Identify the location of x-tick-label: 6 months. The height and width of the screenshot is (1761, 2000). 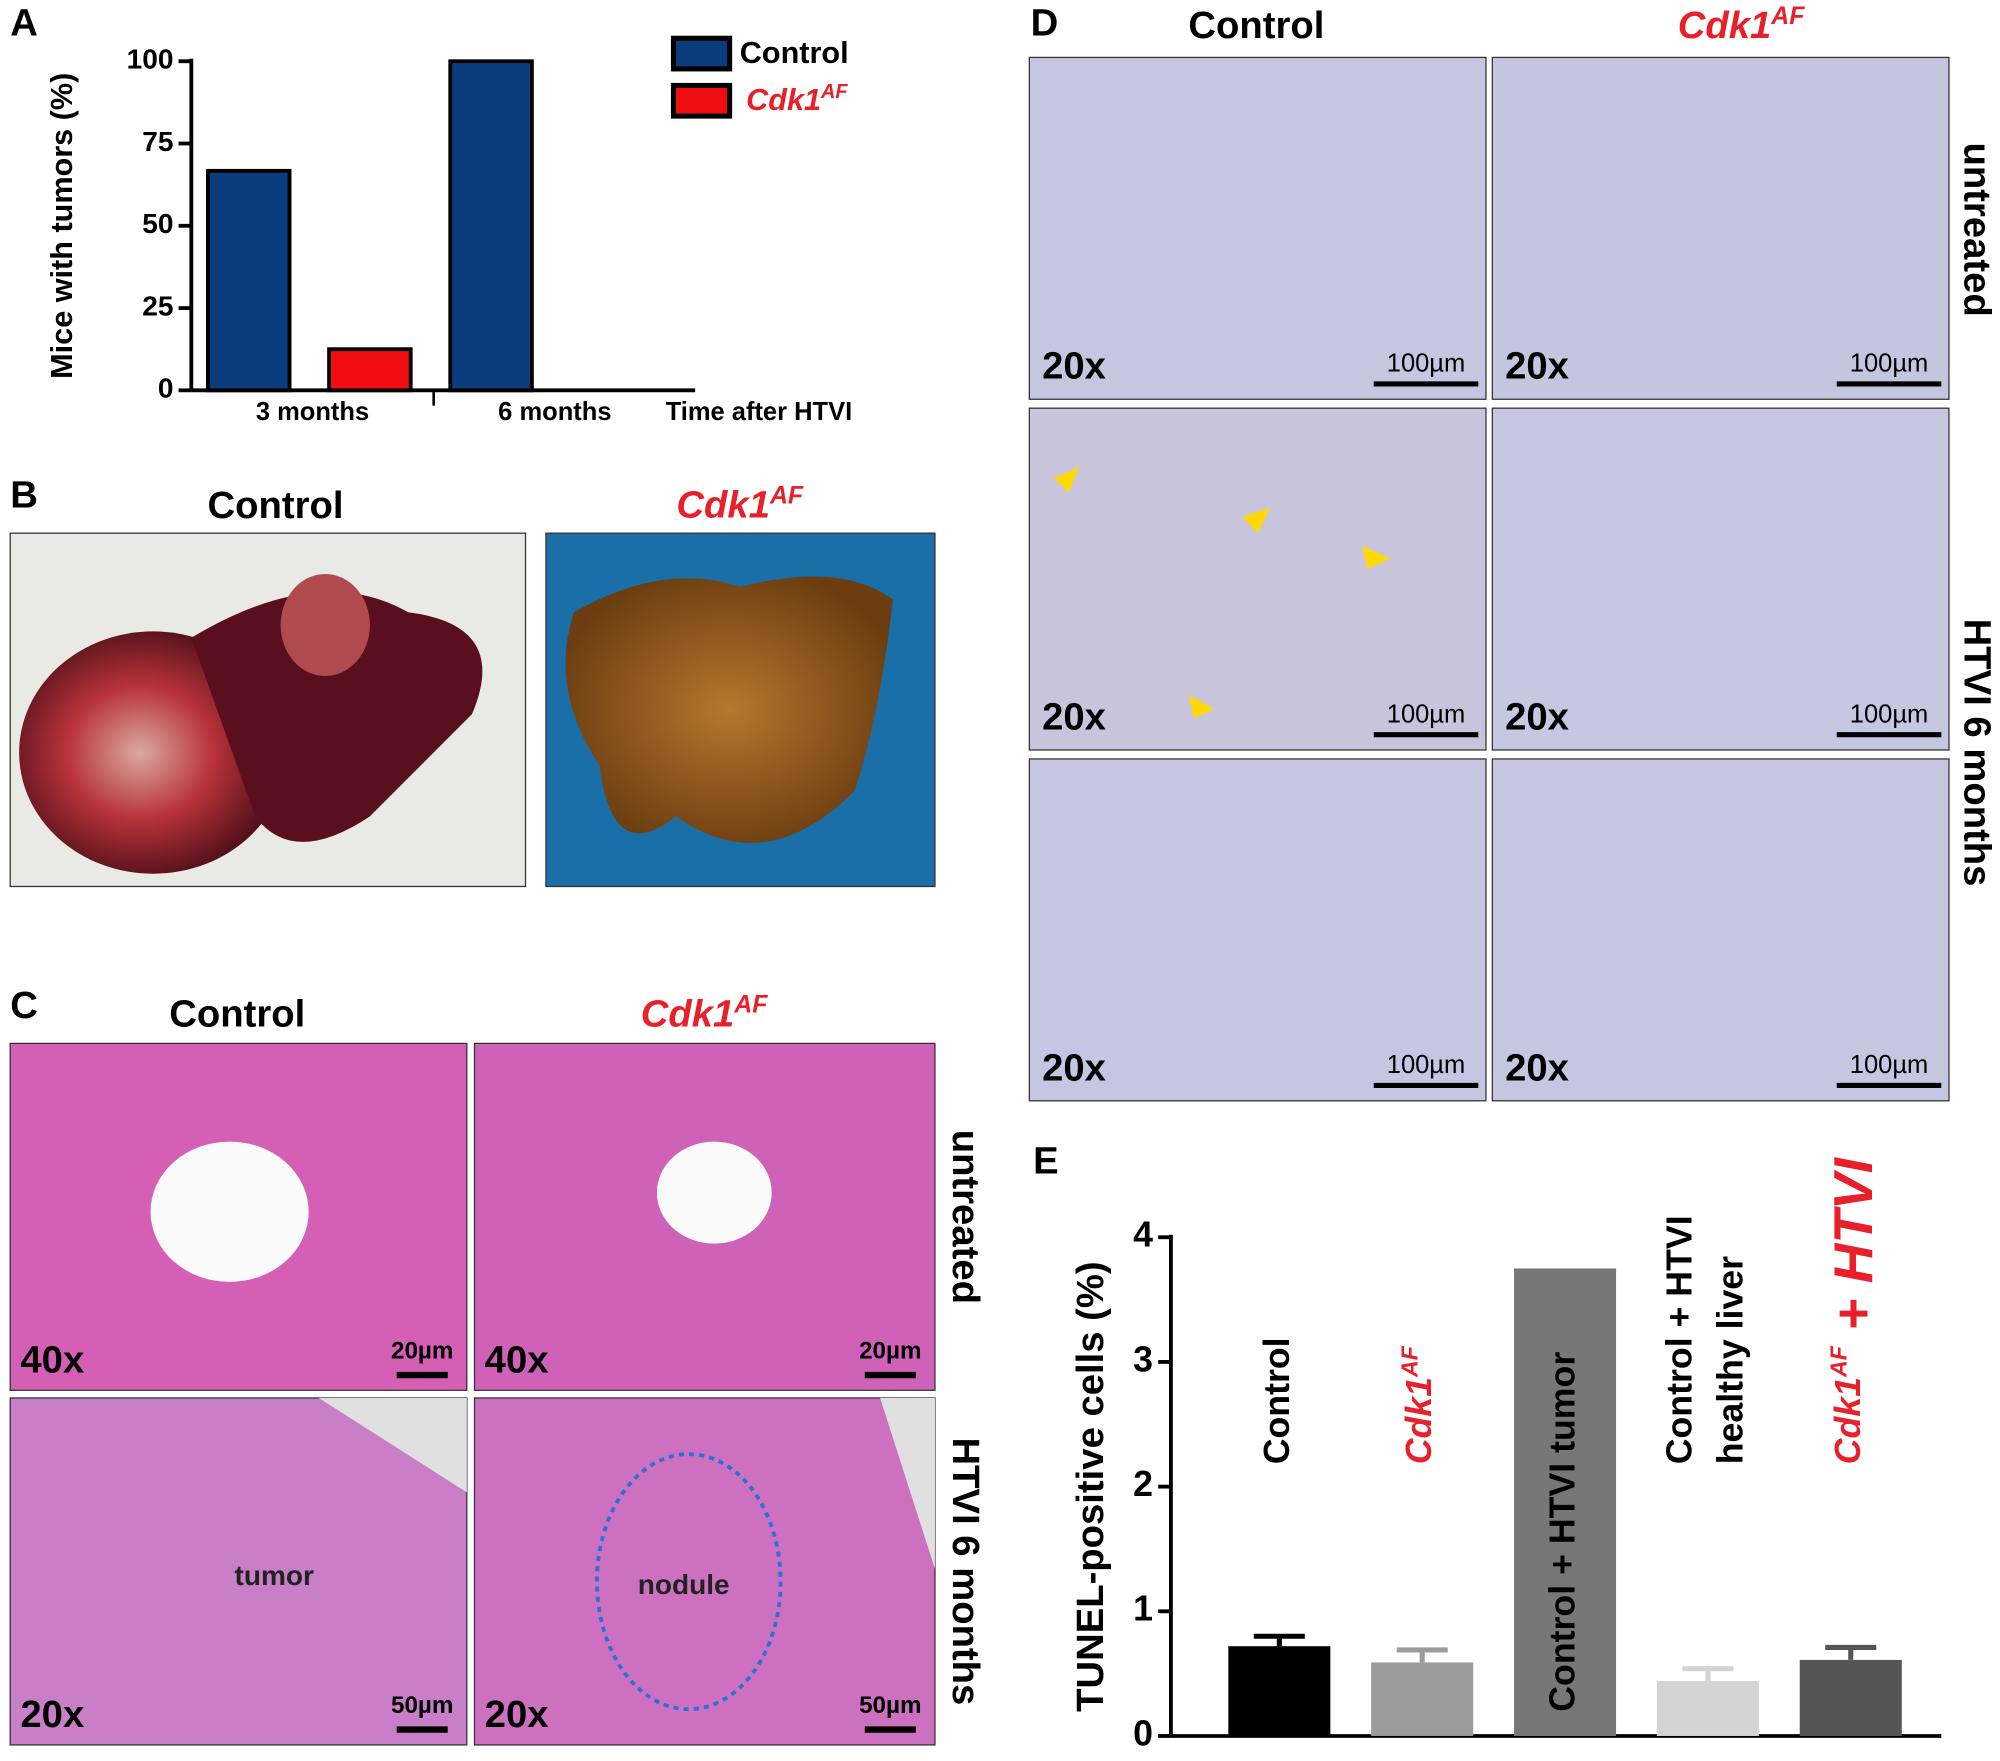
(554, 412).